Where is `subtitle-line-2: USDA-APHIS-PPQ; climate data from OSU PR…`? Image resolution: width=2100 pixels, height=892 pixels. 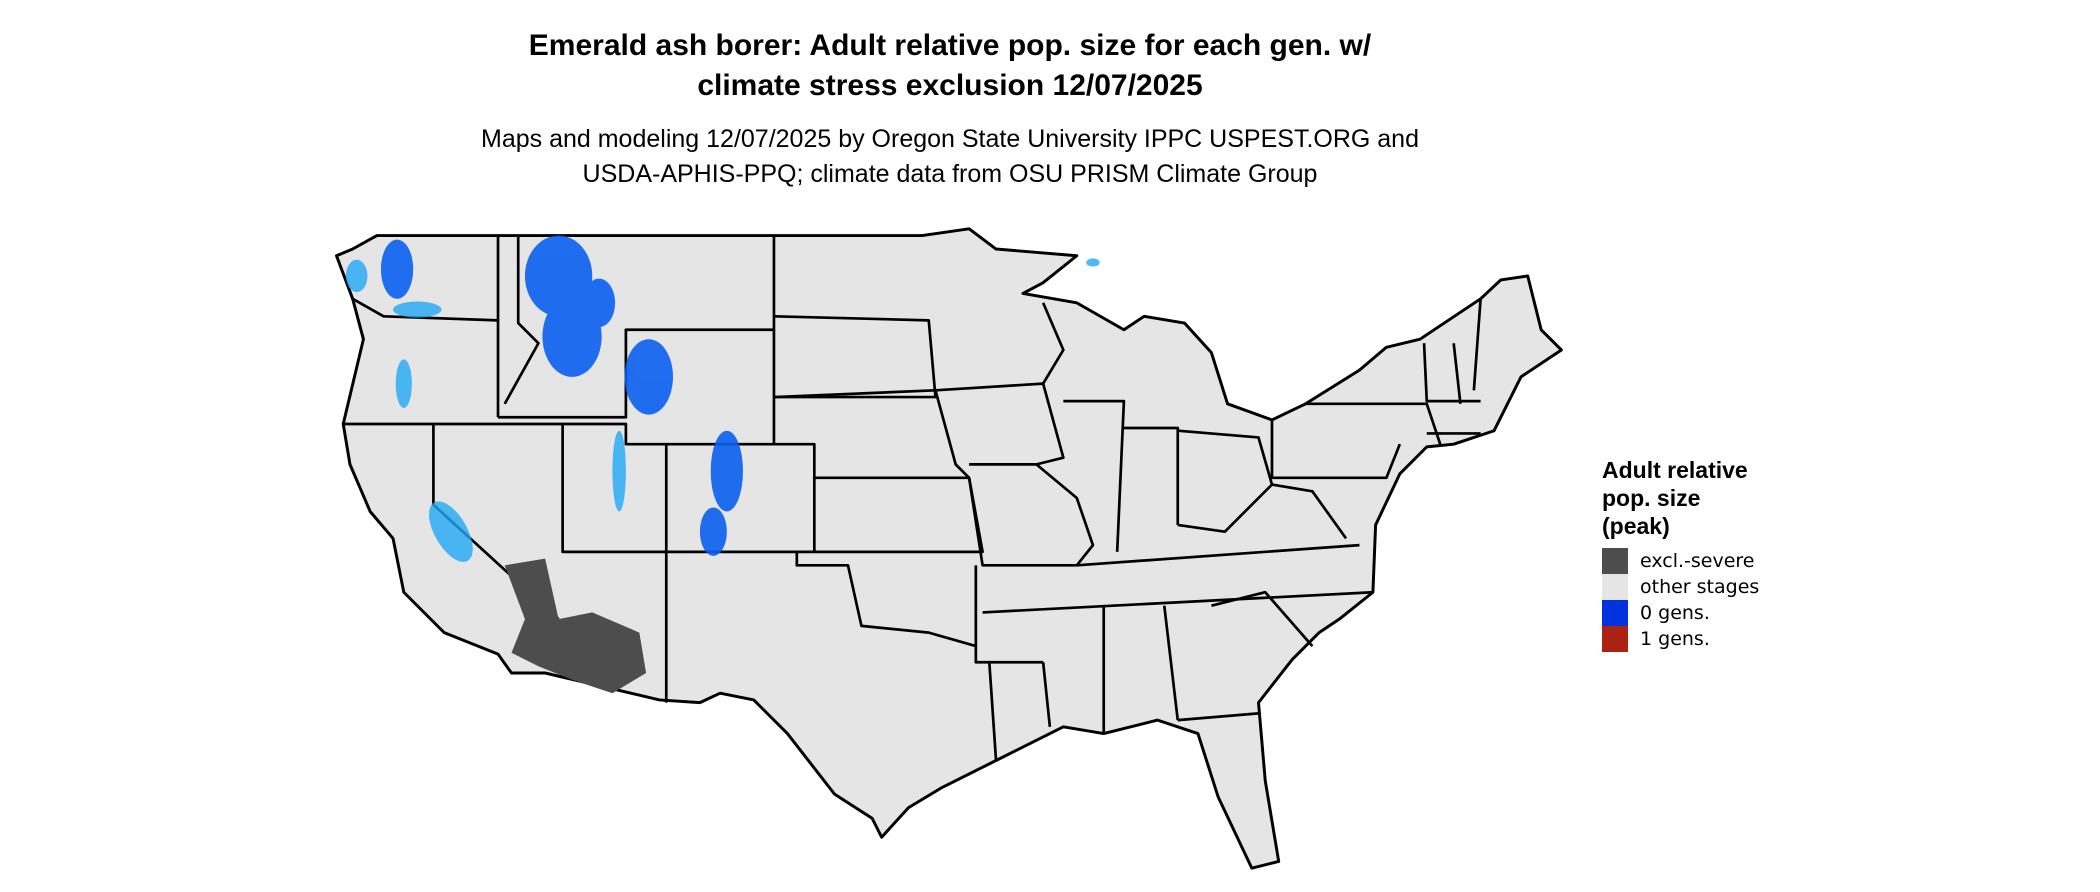 subtitle-line-2: USDA-APHIS-PPQ; climate data from OSU PR… is located at coordinates (950, 174).